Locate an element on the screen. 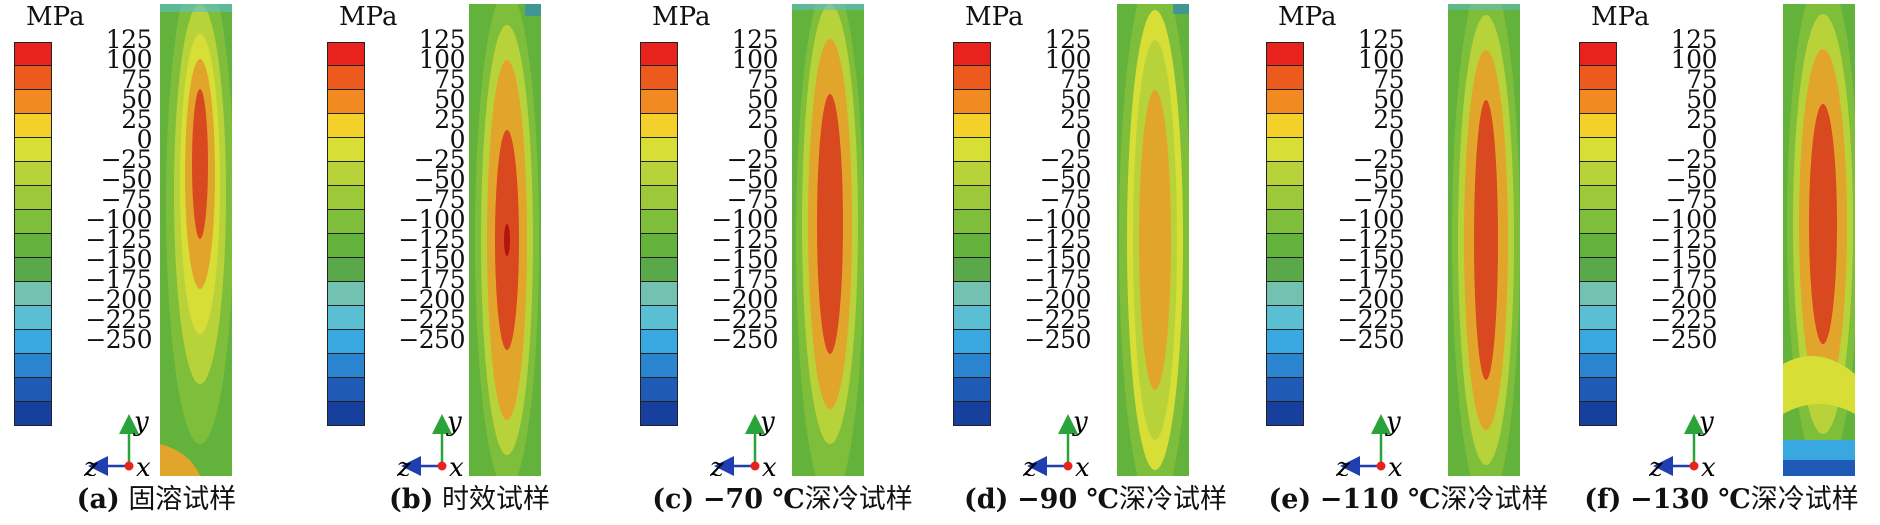  panel-caption: (e) −110 ℃深冷试样 is located at coordinates (1408, 499).